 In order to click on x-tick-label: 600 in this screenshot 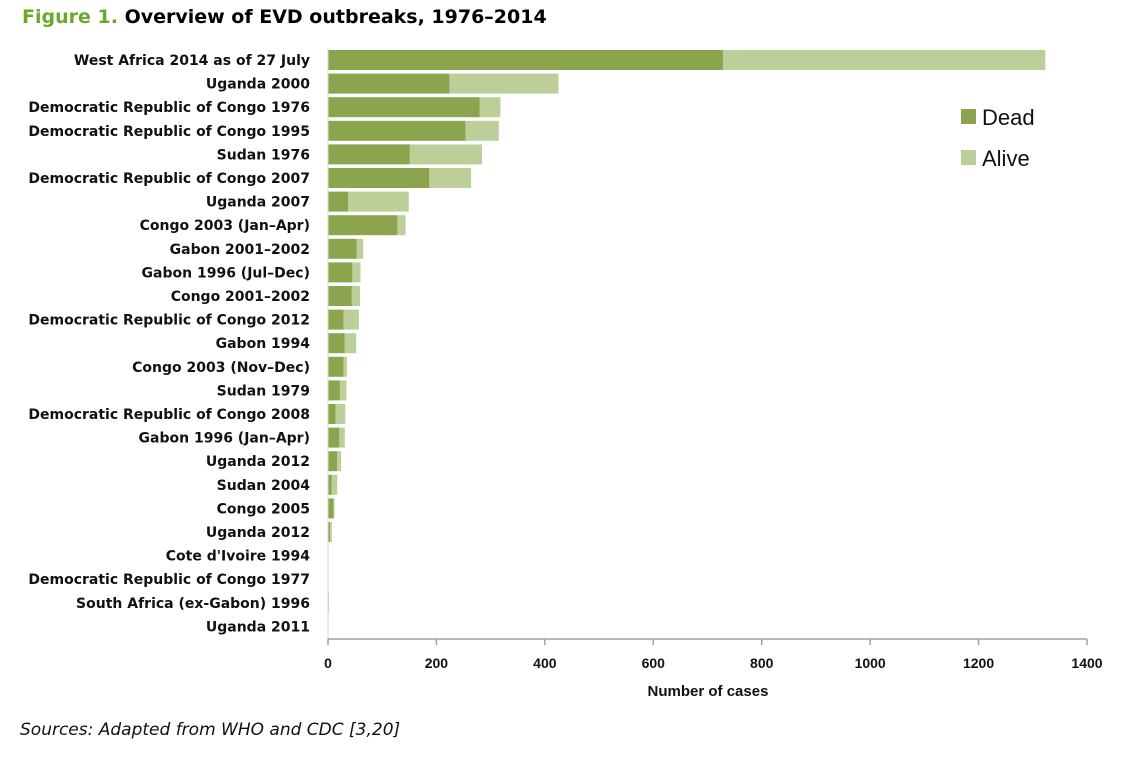, I will do `click(654, 663)`.